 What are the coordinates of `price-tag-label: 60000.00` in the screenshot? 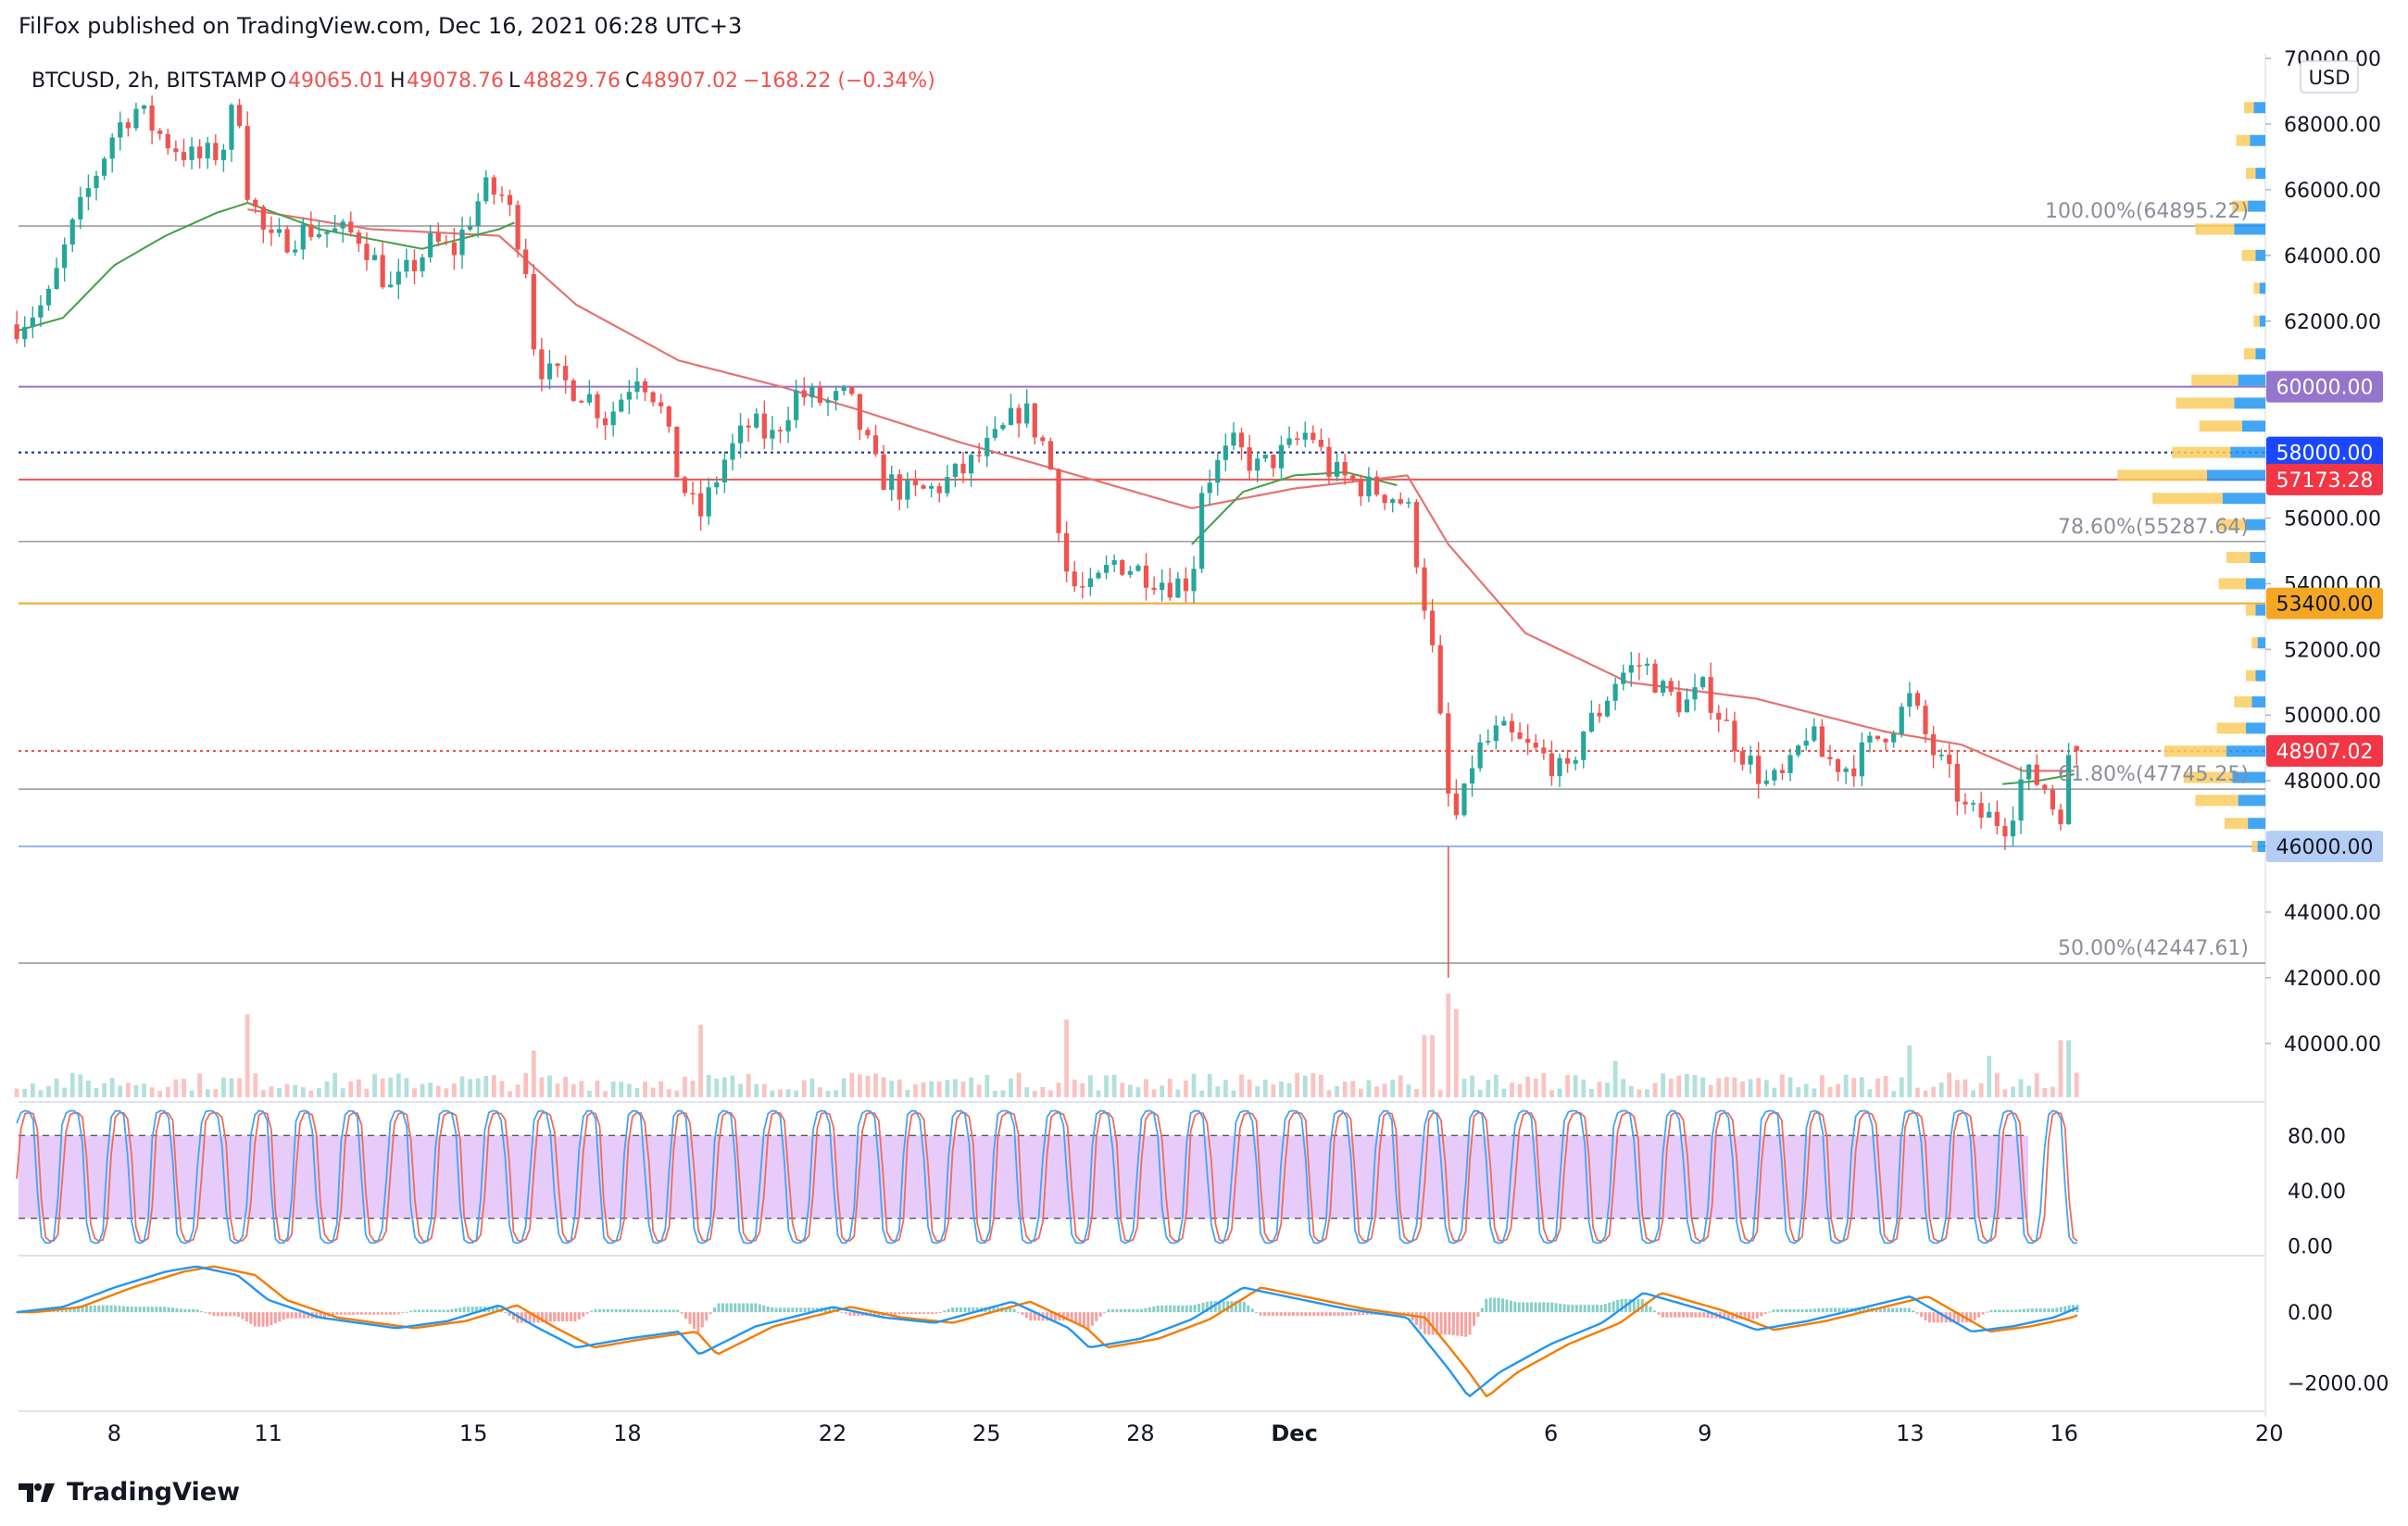 It's located at (2325, 388).